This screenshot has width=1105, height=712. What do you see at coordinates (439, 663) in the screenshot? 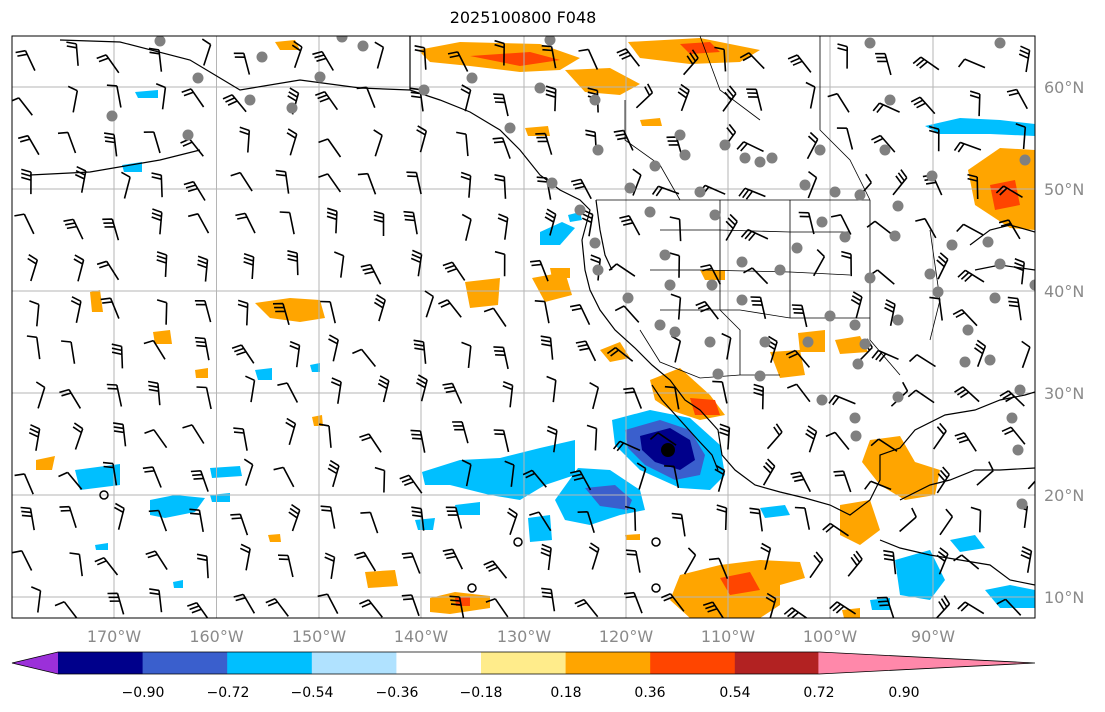
I see `colorbar-segment` at bounding box center [439, 663].